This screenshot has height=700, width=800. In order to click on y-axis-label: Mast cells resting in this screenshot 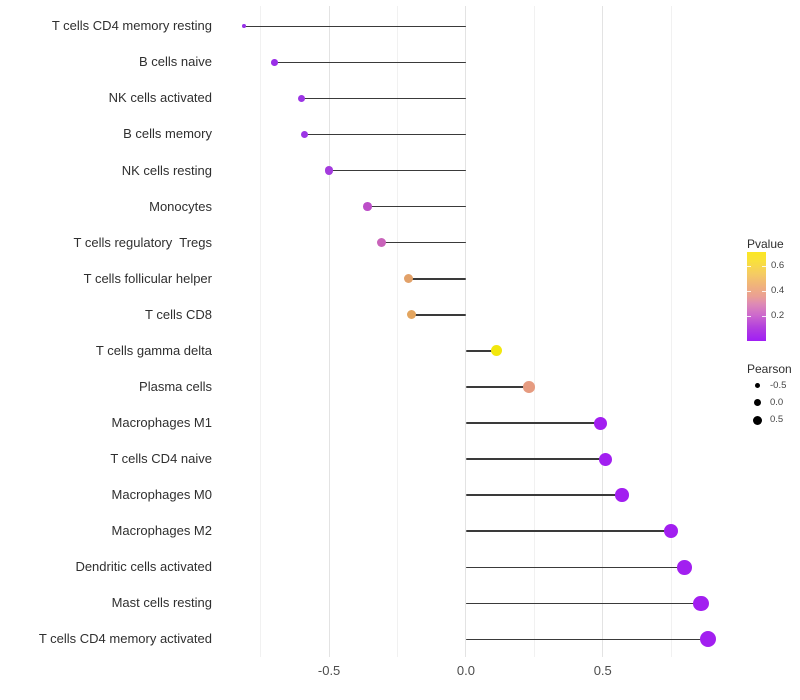, I will do `click(161, 603)`.